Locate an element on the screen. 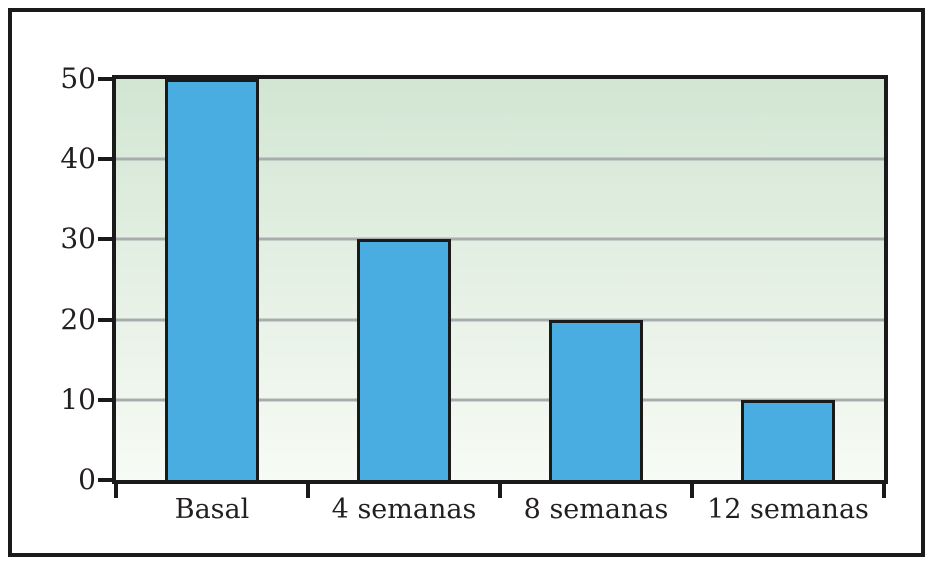 The image size is (933, 565). bar-8-semanas is located at coordinates (596, 400).